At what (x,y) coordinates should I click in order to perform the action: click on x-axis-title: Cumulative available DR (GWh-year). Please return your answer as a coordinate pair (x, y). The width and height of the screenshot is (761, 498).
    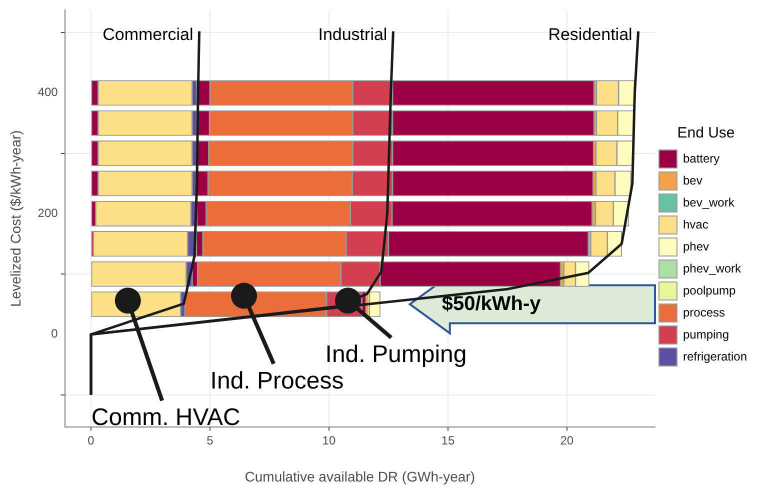
    Looking at the image, I should click on (360, 476).